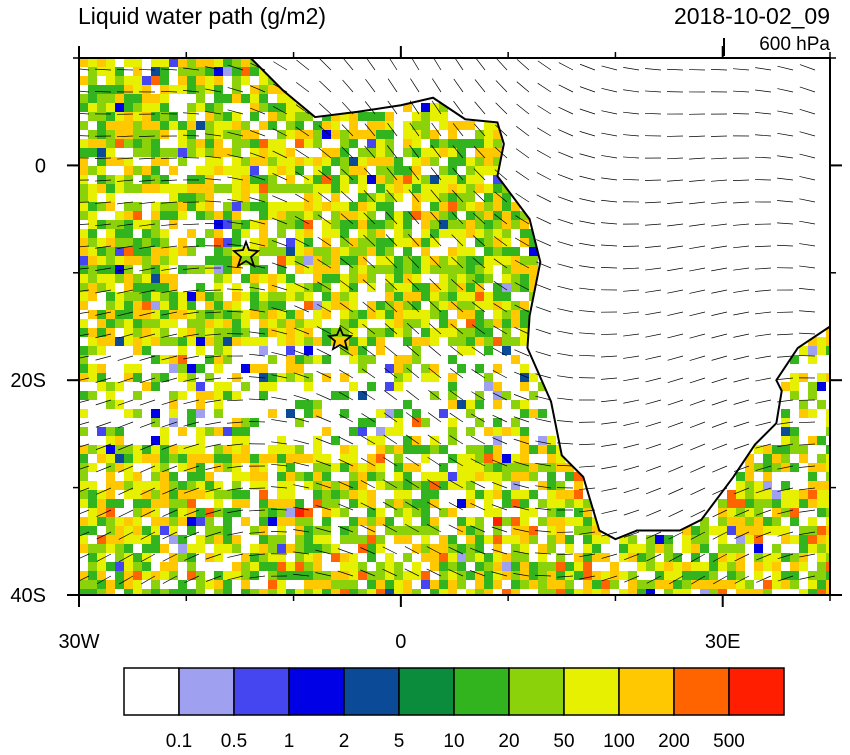  What do you see at coordinates (78, 642) in the screenshot?
I see `x-tick-label: 30W` at bounding box center [78, 642].